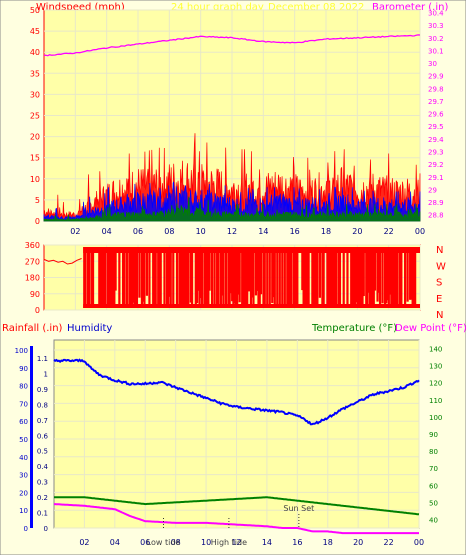 This screenshot has height=555, width=466. I want to click on humidity-tick-label: 90, so click(23, 369).